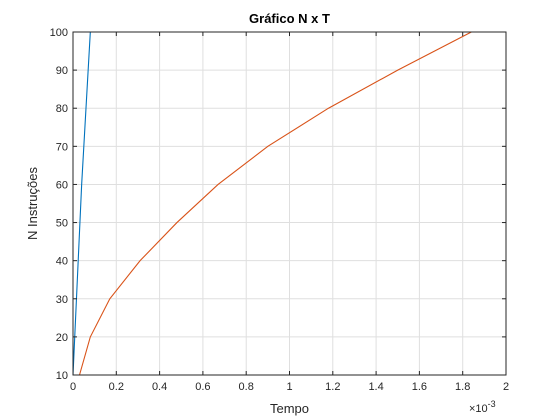  I want to click on x-tick-label: 1.4, so click(375, 387).